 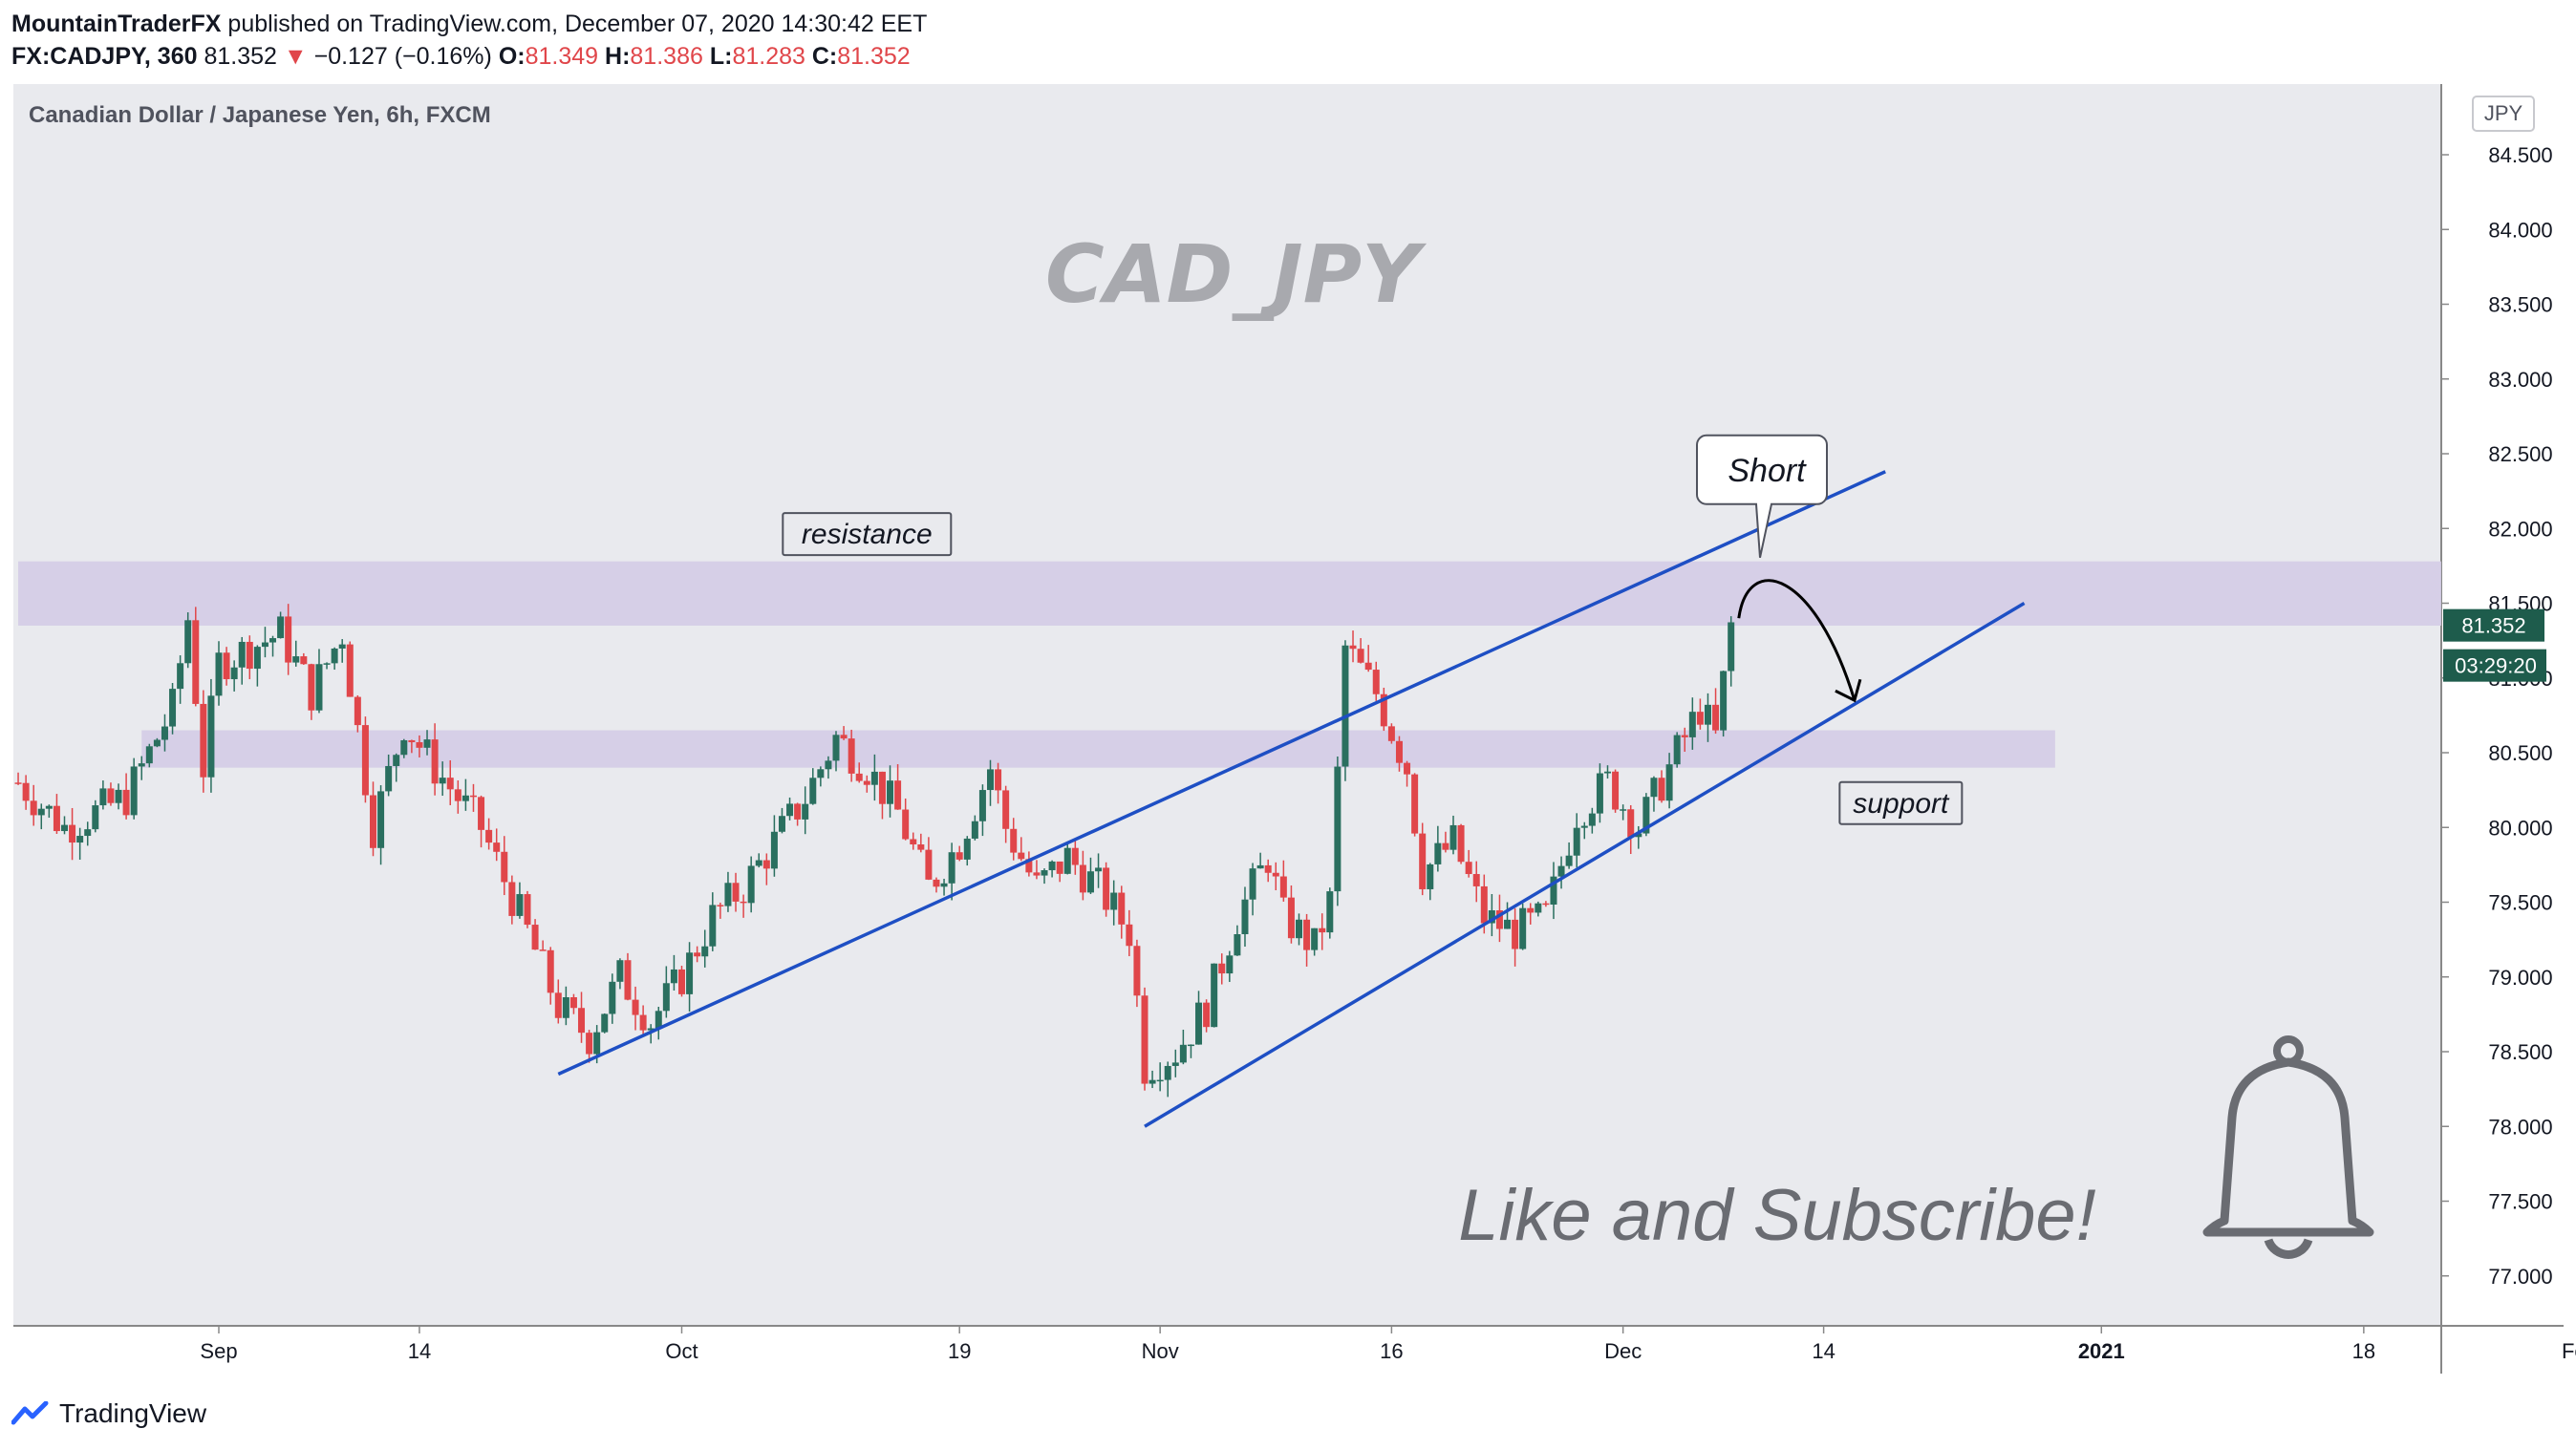 I want to click on time-tick-label: 16, so click(x=1391, y=1351).